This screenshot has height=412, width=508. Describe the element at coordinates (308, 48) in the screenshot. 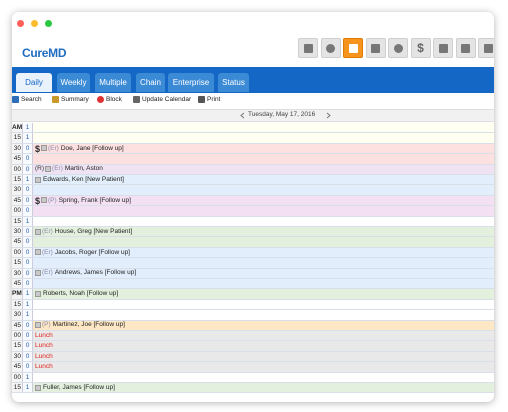

I see `home-icon` at that location.